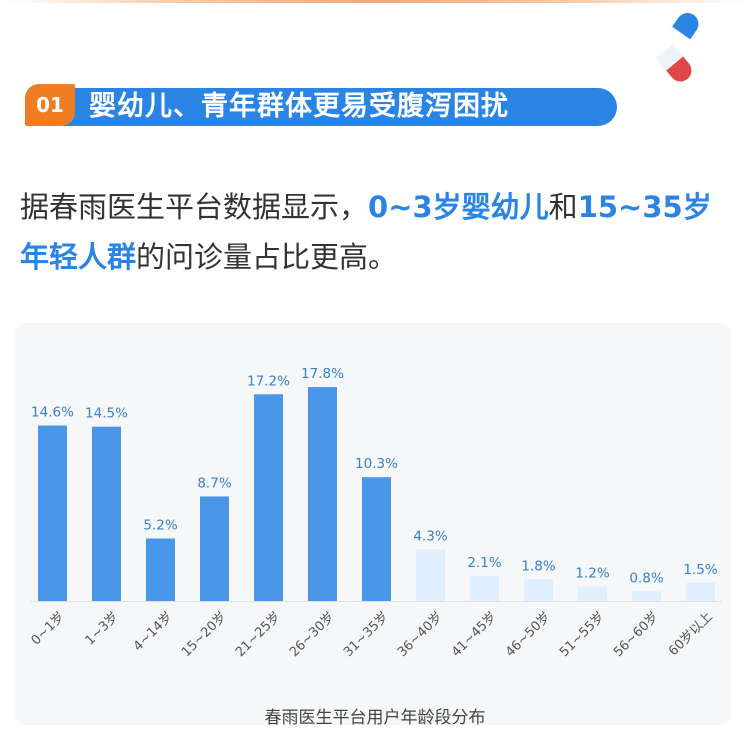 The width and height of the screenshot is (750, 752). What do you see at coordinates (160, 525) in the screenshot?
I see `bar-value-label-2: 5.2%` at bounding box center [160, 525].